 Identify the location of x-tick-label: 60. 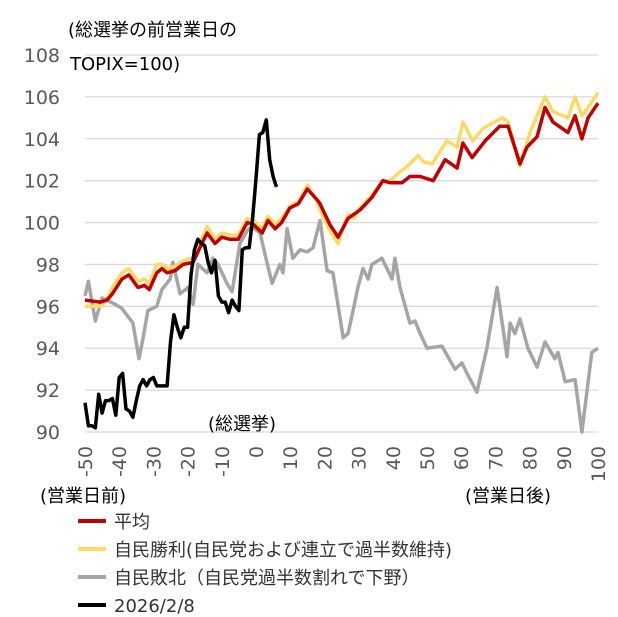
(462, 458).